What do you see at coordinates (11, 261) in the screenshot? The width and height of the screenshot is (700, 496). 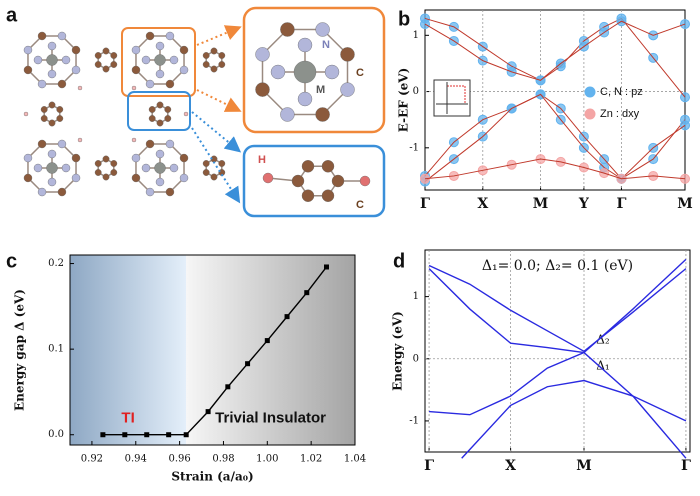 I see `panel-label: c` at bounding box center [11, 261].